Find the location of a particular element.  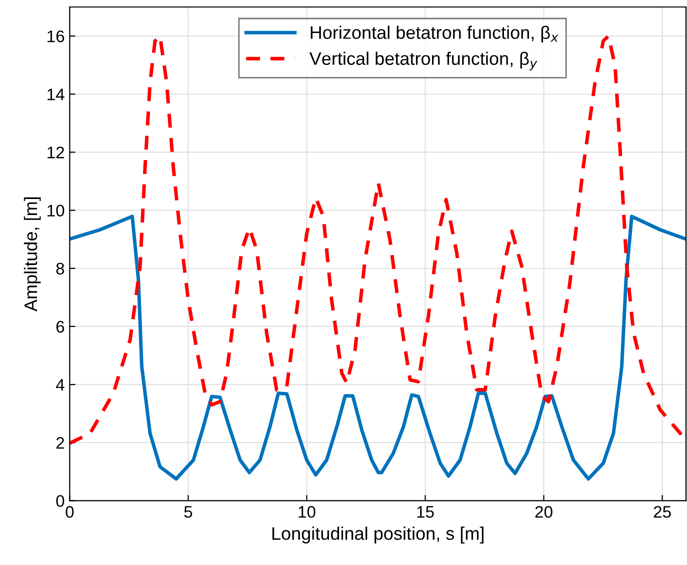

x-tick-label: 5 is located at coordinates (188, 512).